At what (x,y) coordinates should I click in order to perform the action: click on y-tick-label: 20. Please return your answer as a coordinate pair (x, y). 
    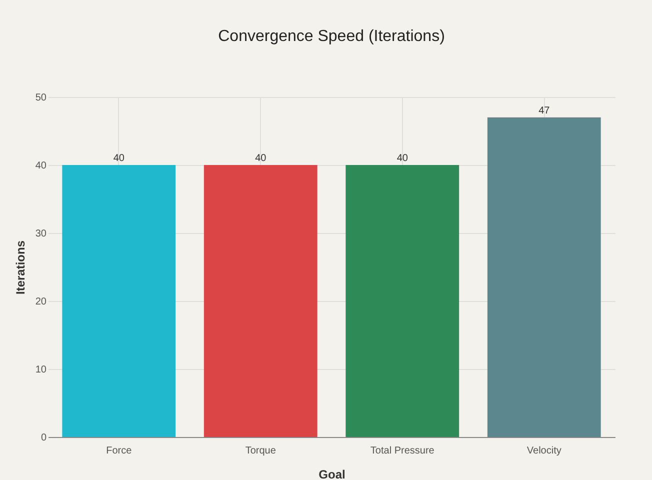
    Looking at the image, I should click on (41, 302).